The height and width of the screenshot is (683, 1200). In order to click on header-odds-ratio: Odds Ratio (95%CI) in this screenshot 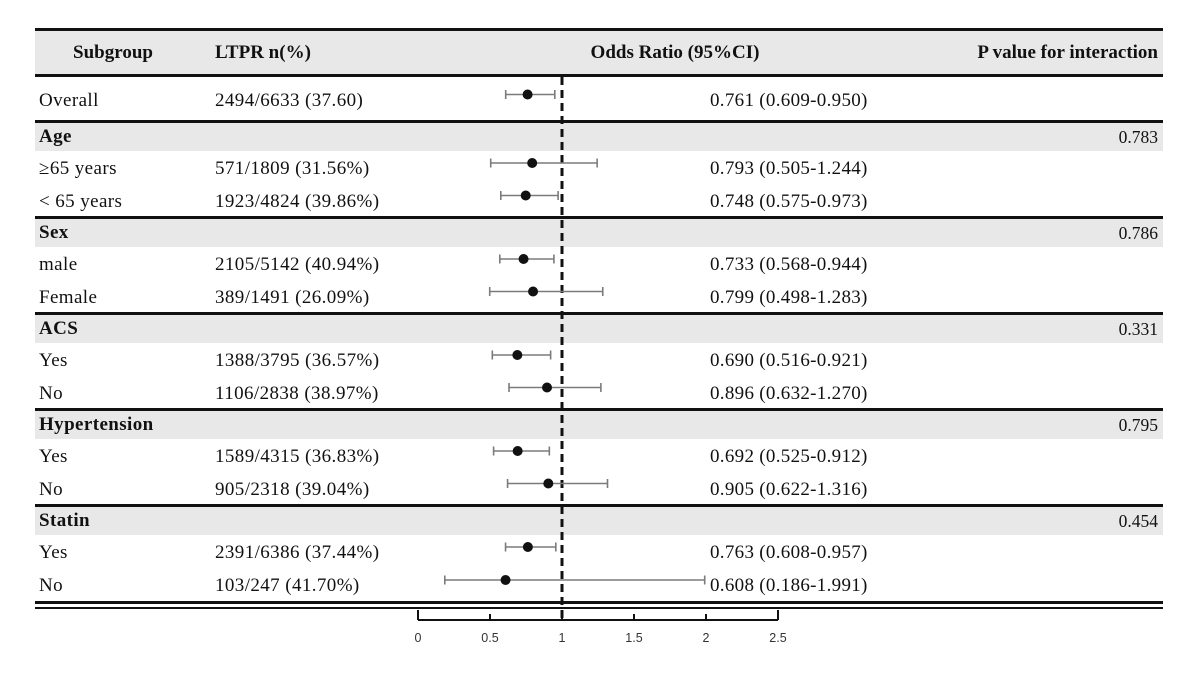, I will do `click(675, 52)`.